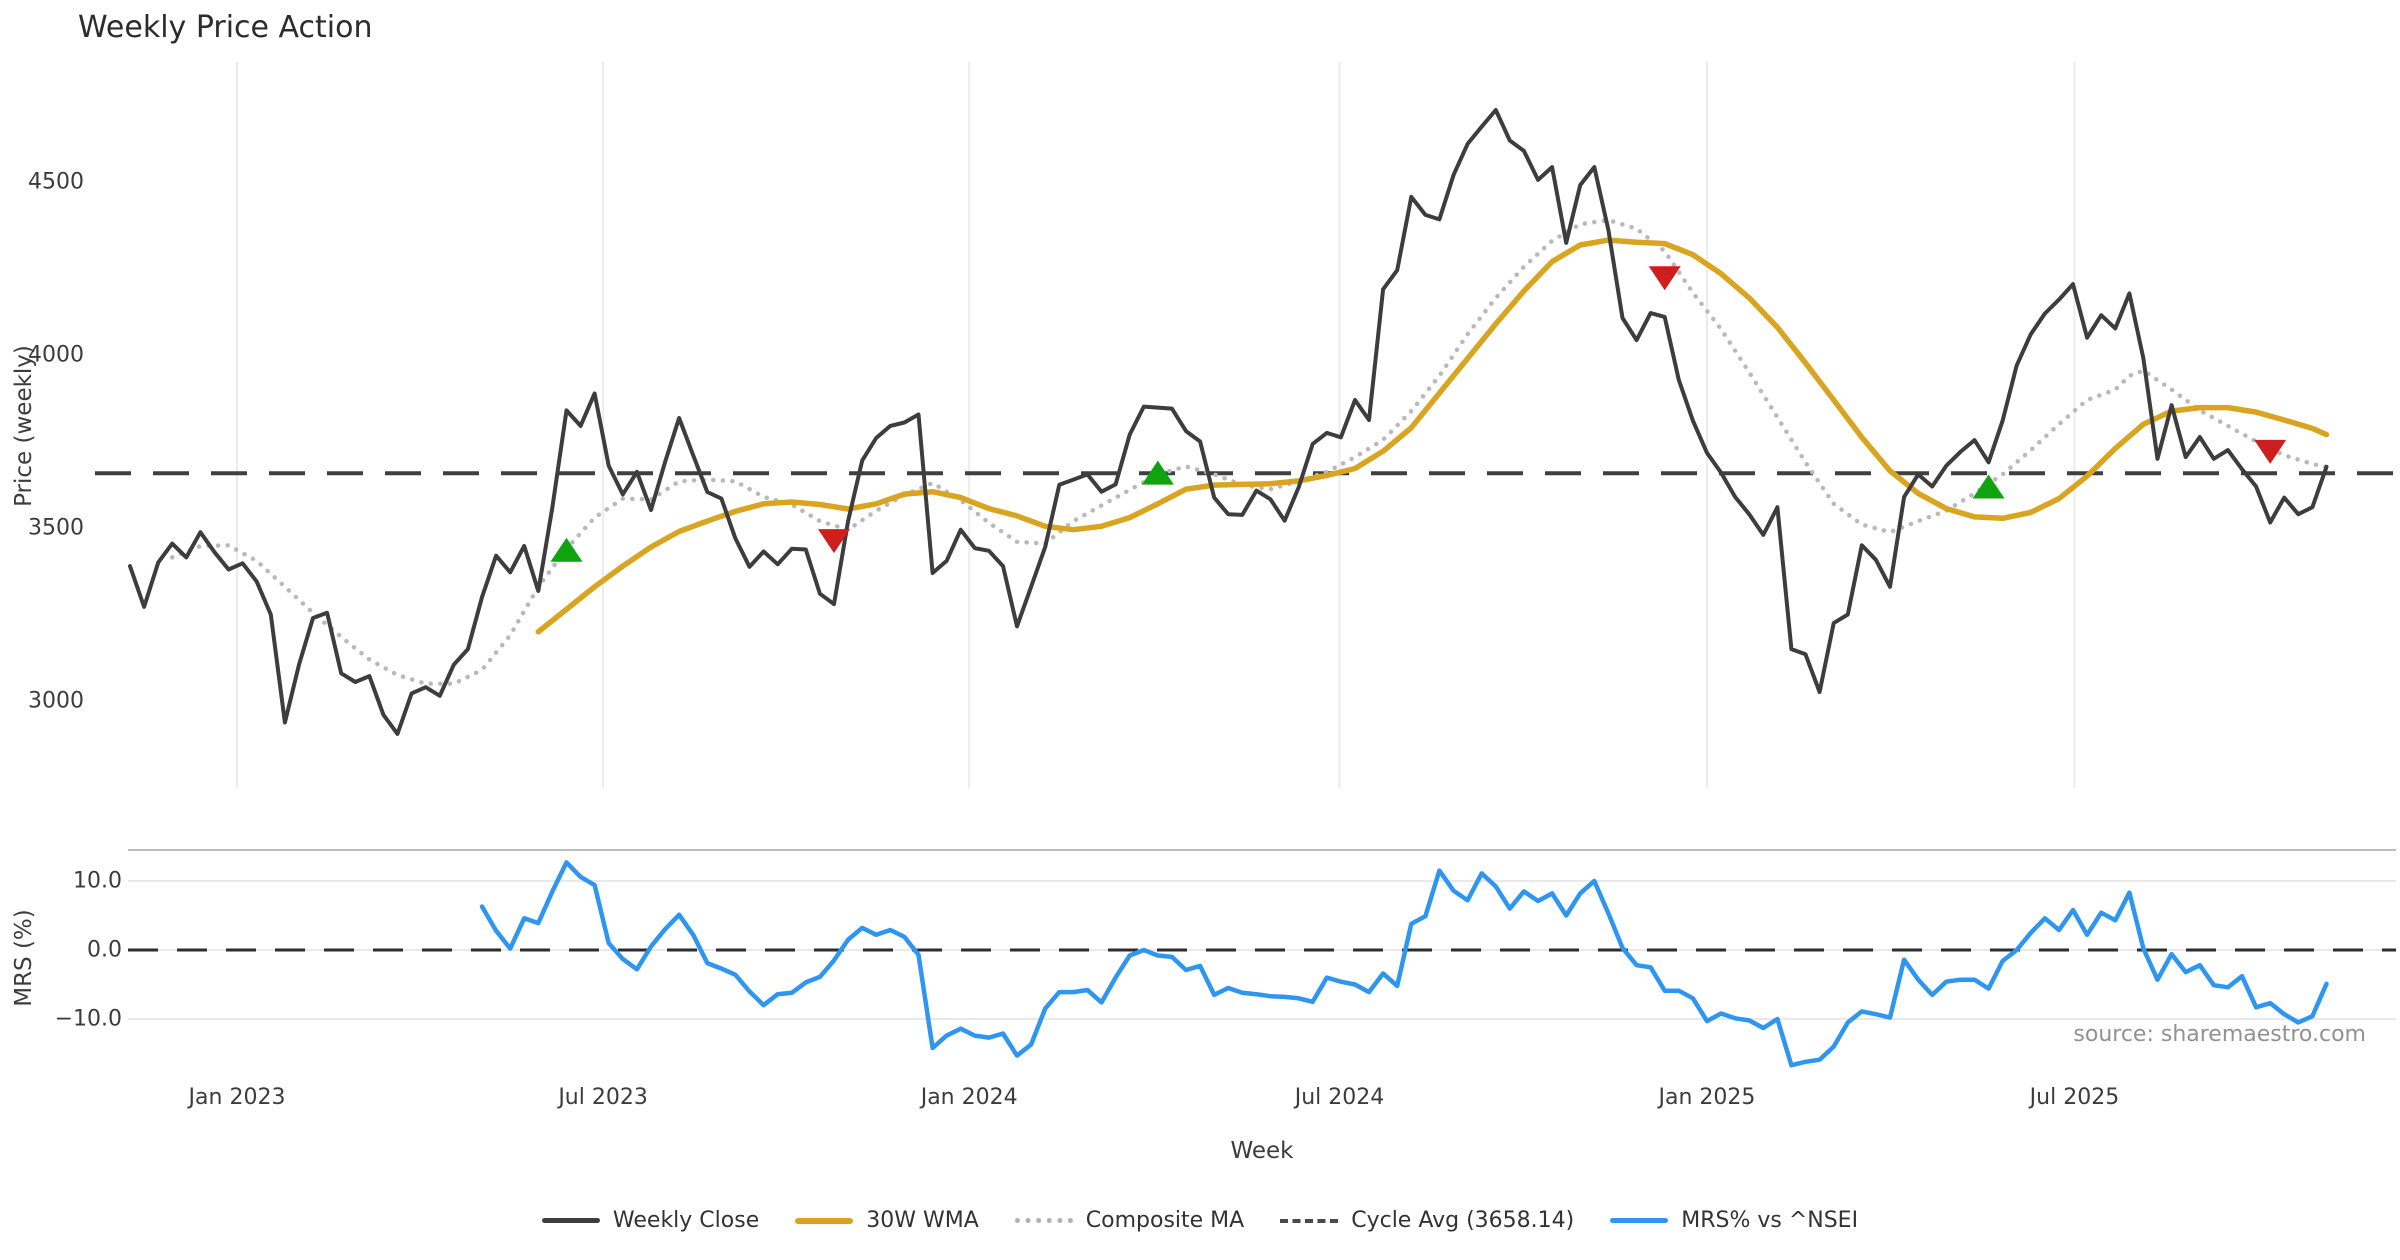 The height and width of the screenshot is (1260, 2400). I want to click on legend-item-wma: 30W WMA, so click(887, 1220).